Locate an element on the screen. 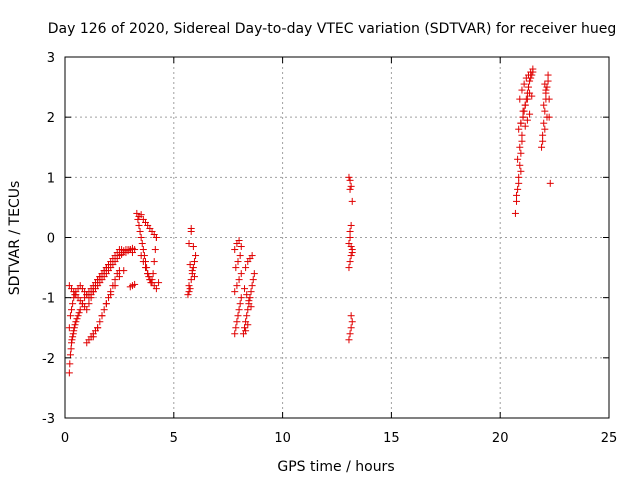 This screenshot has width=640, height=480. x-tick-label: 10 is located at coordinates (282, 438).